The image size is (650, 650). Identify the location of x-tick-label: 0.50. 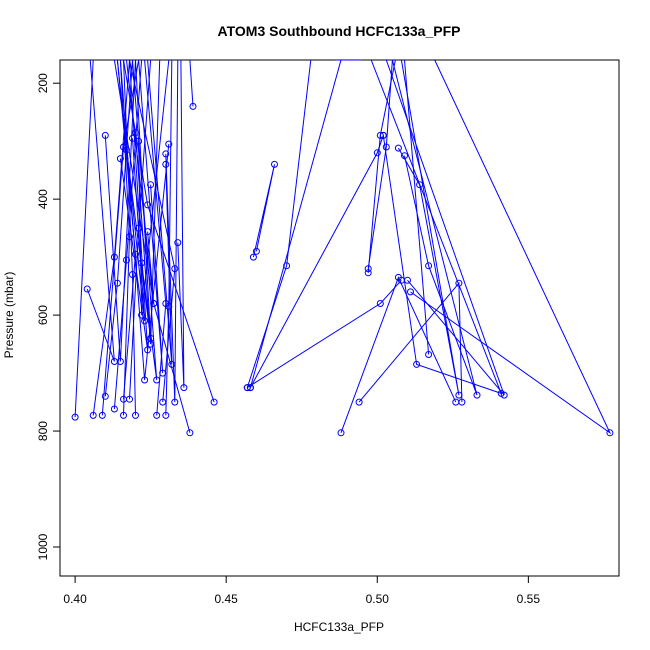
(378, 599).